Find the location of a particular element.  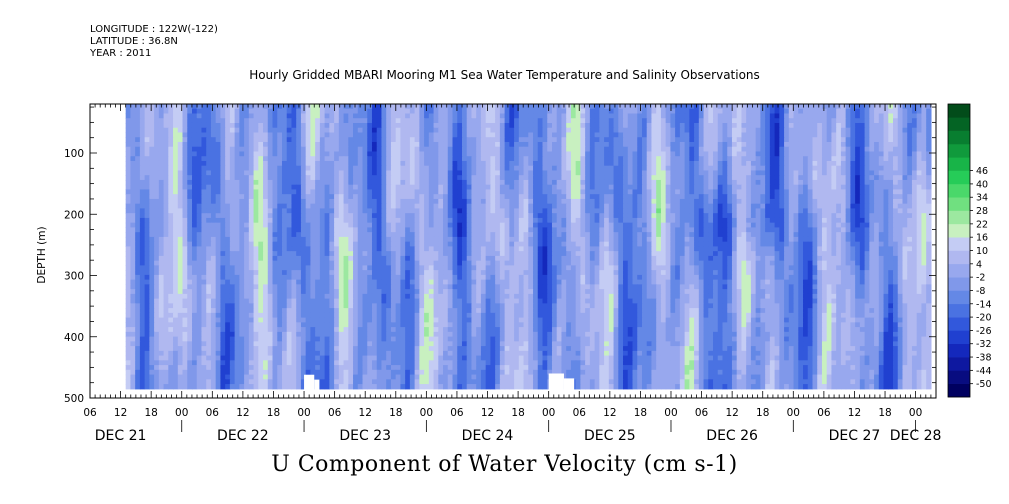

longitude-label: LONGITUDE : 122W(-122) is located at coordinates (154, 29).